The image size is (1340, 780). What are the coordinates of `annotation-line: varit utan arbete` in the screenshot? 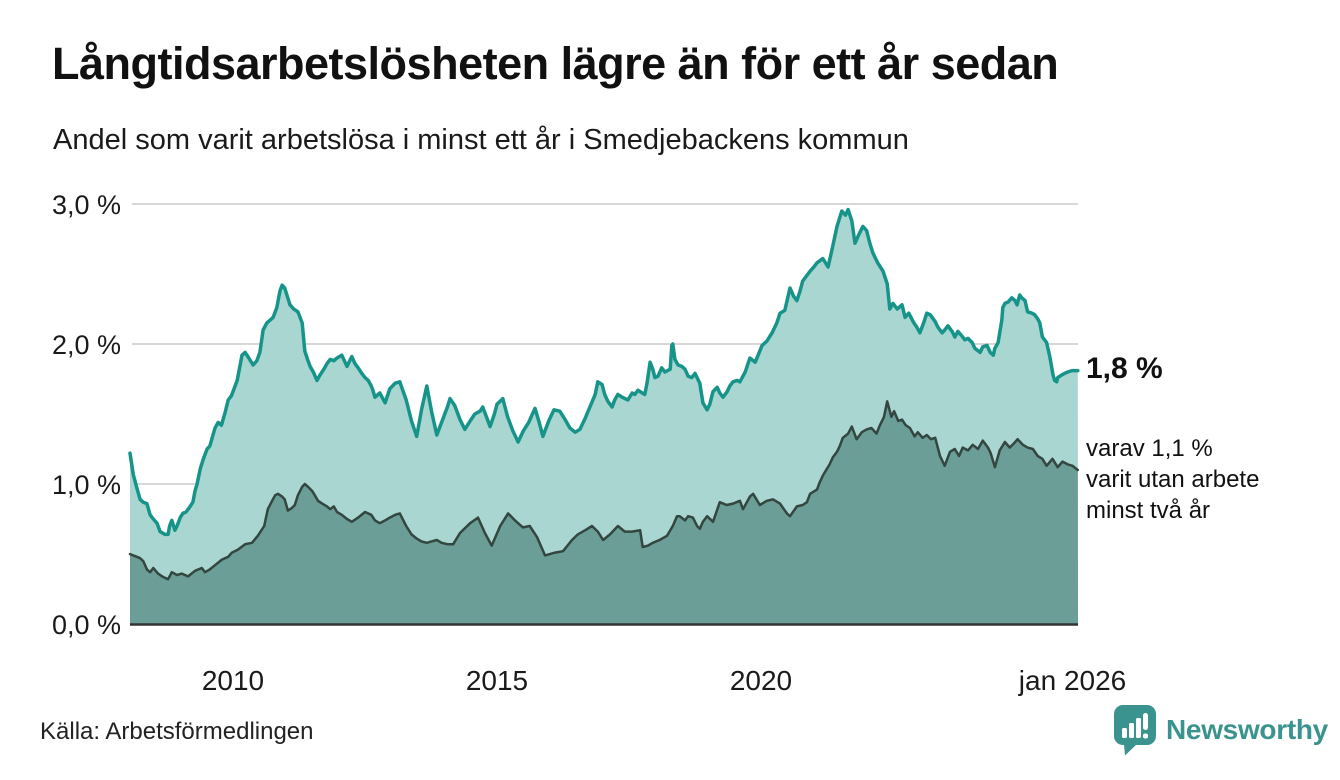 It's located at (1173, 479).